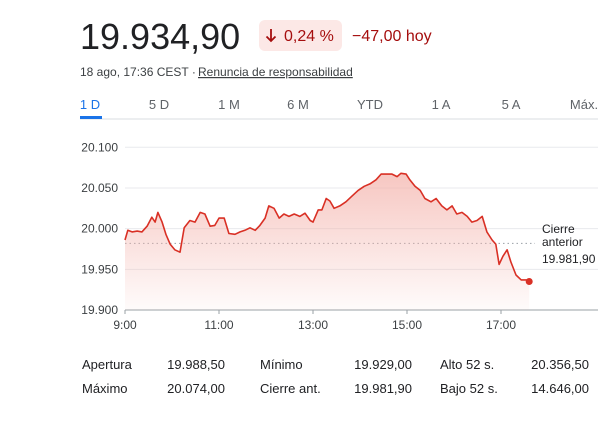  I want to click on y-tick-label: 20.100, so click(99, 147).